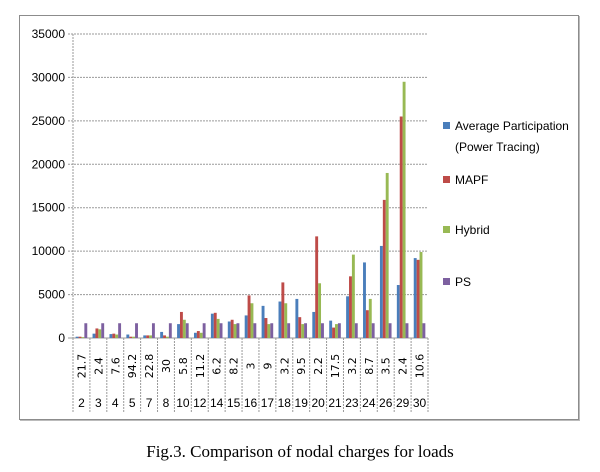 This screenshot has height=472, width=600. What do you see at coordinates (301, 366) in the screenshot?
I see `category-label-top: 9.5` at bounding box center [301, 366].